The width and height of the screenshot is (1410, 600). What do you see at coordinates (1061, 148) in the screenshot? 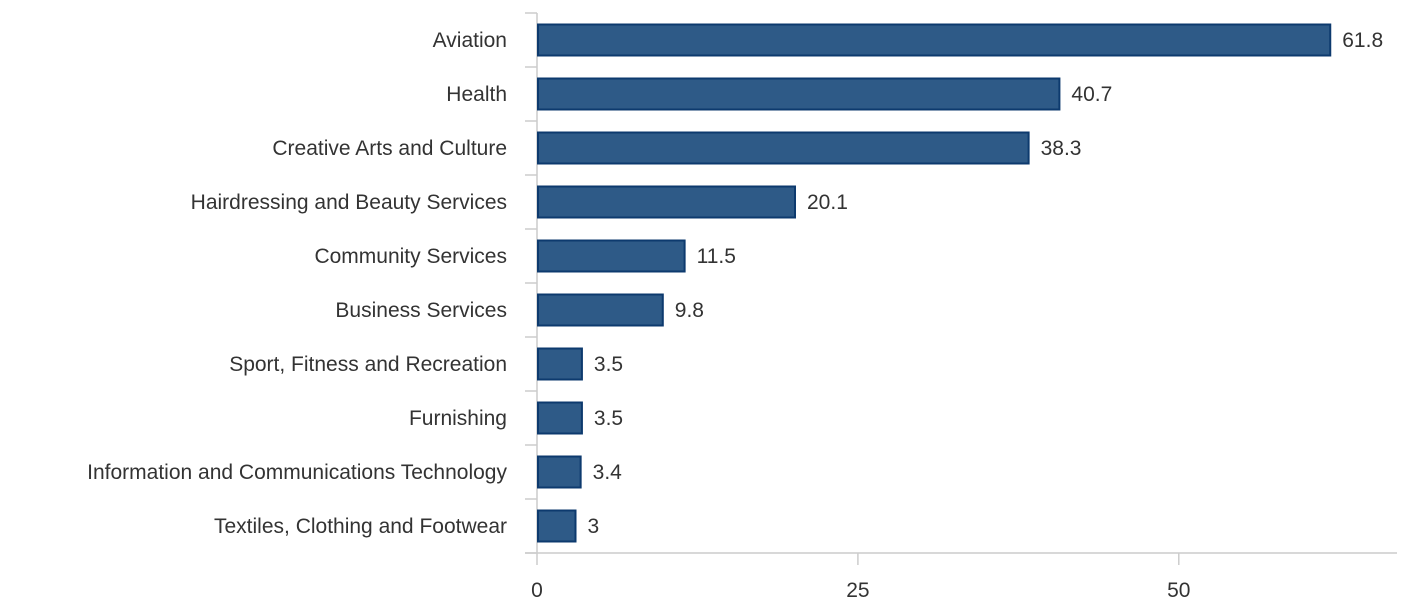
I see `value-label: 38.3` at bounding box center [1061, 148].